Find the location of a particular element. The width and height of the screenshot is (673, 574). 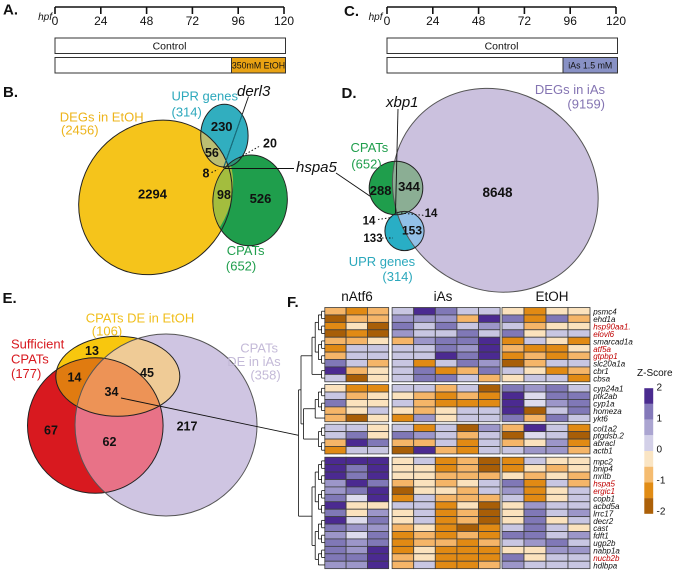

svg-text: DEGs in iAs is located at coordinates (570, 89).